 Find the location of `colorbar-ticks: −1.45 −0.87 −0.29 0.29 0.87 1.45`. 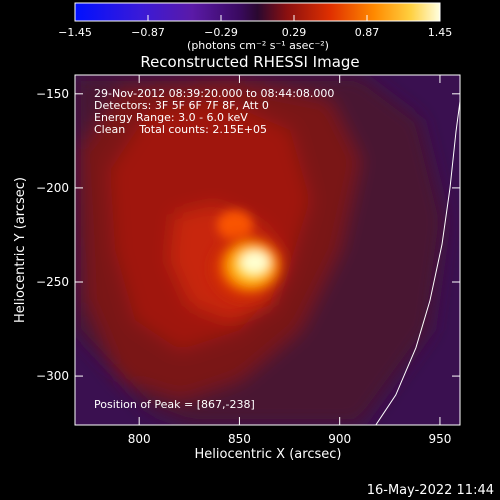

colorbar-ticks: −1.45 −0.87 −0.29 0.29 0.87 1.45 is located at coordinates (255, 27).